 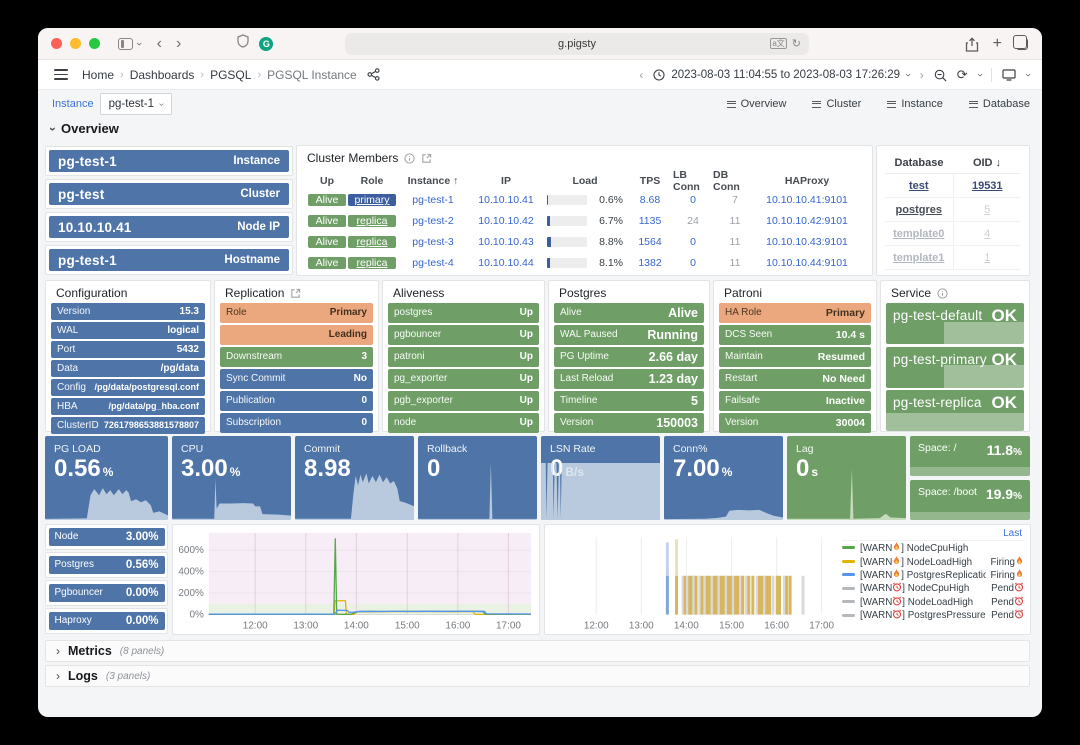 I want to click on members-cell-haproxy: 10.10.10.44:9101, so click(x=807, y=263).